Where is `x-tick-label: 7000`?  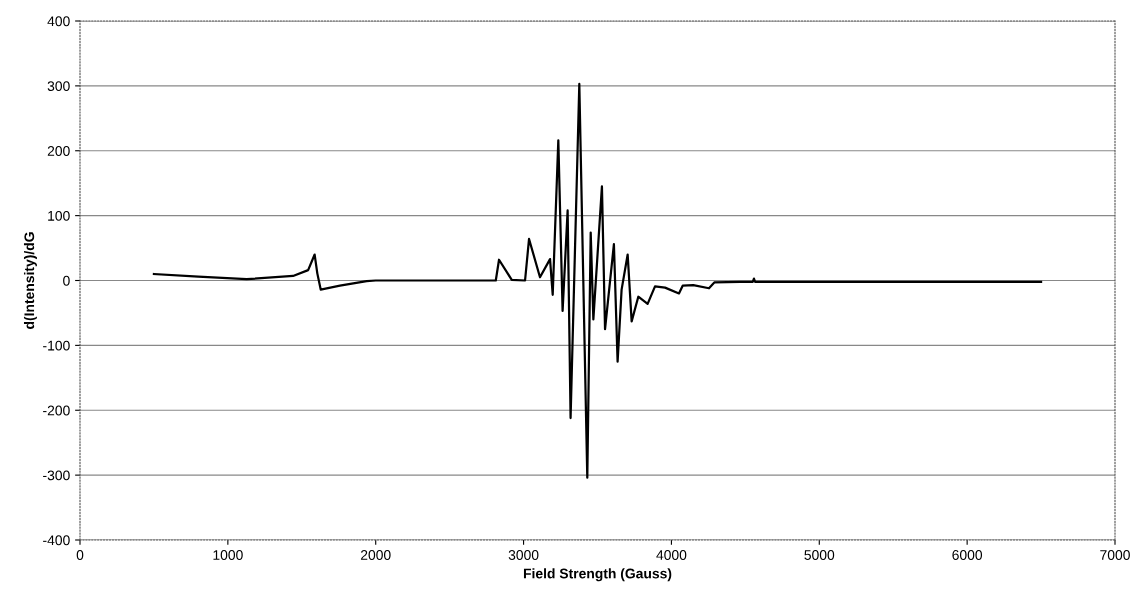 x-tick-label: 7000 is located at coordinates (1115, 555).